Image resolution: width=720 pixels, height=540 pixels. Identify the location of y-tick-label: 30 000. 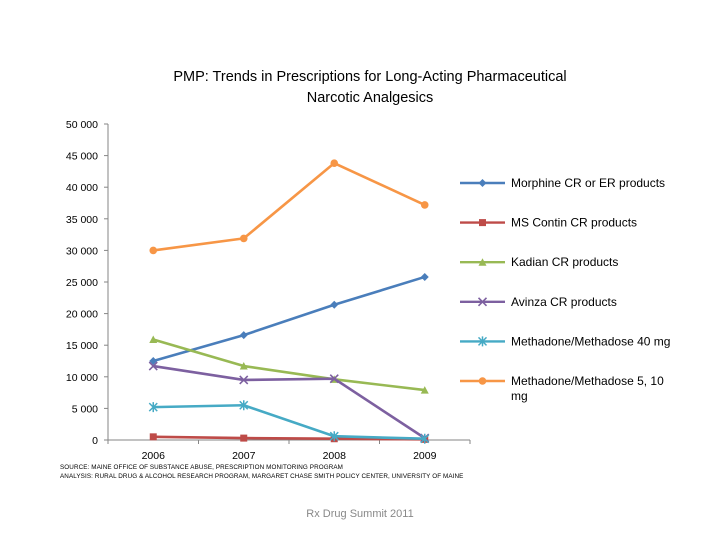
(82, 251).